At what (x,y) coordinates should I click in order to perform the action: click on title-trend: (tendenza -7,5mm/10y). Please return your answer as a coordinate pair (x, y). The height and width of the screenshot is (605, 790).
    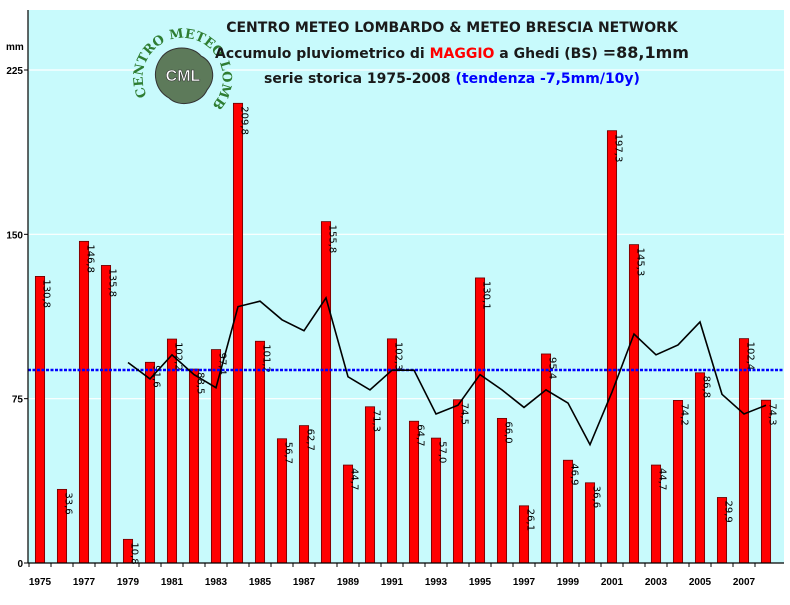
    Looking at the image, I should click on (548, 79).